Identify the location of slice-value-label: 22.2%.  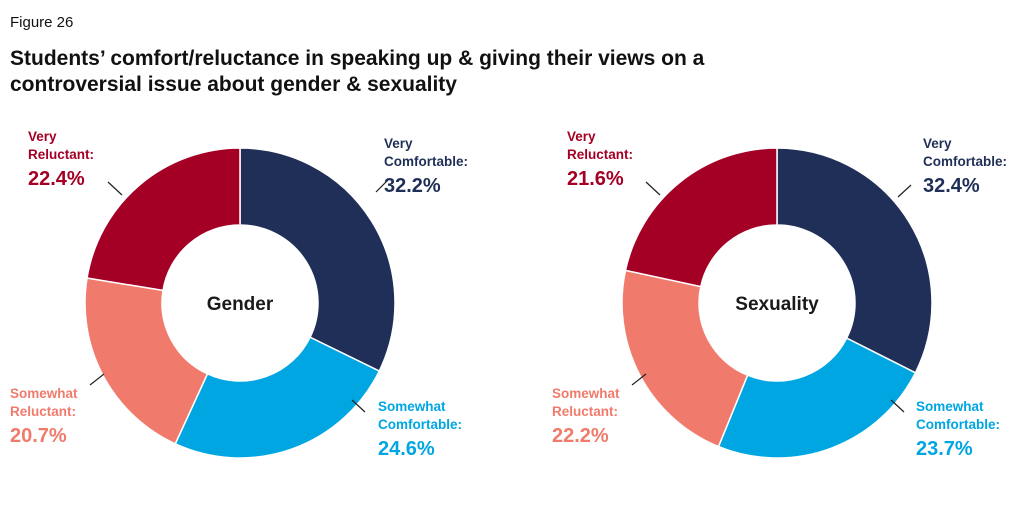
(580, 436).